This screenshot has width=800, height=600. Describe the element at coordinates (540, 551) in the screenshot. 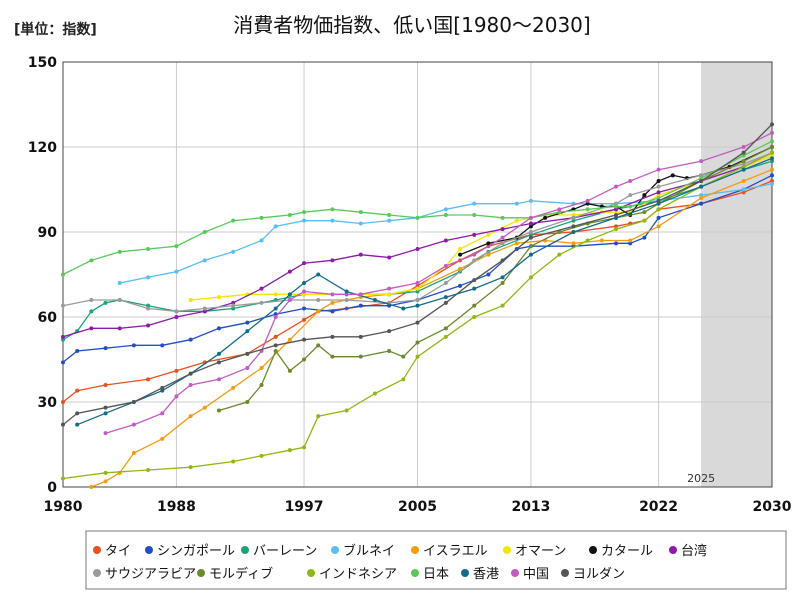

I see `legend-label: オマーン` at that location.